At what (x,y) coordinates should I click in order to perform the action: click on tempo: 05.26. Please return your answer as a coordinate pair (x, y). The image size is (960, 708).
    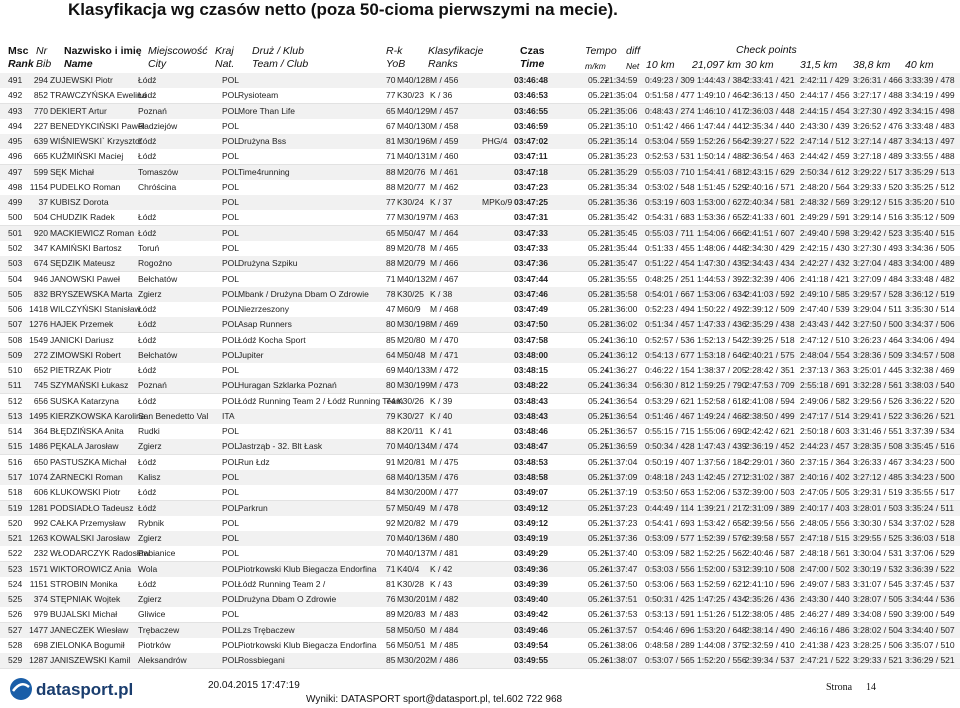
    Looking at the image, I should click on (599, 614).